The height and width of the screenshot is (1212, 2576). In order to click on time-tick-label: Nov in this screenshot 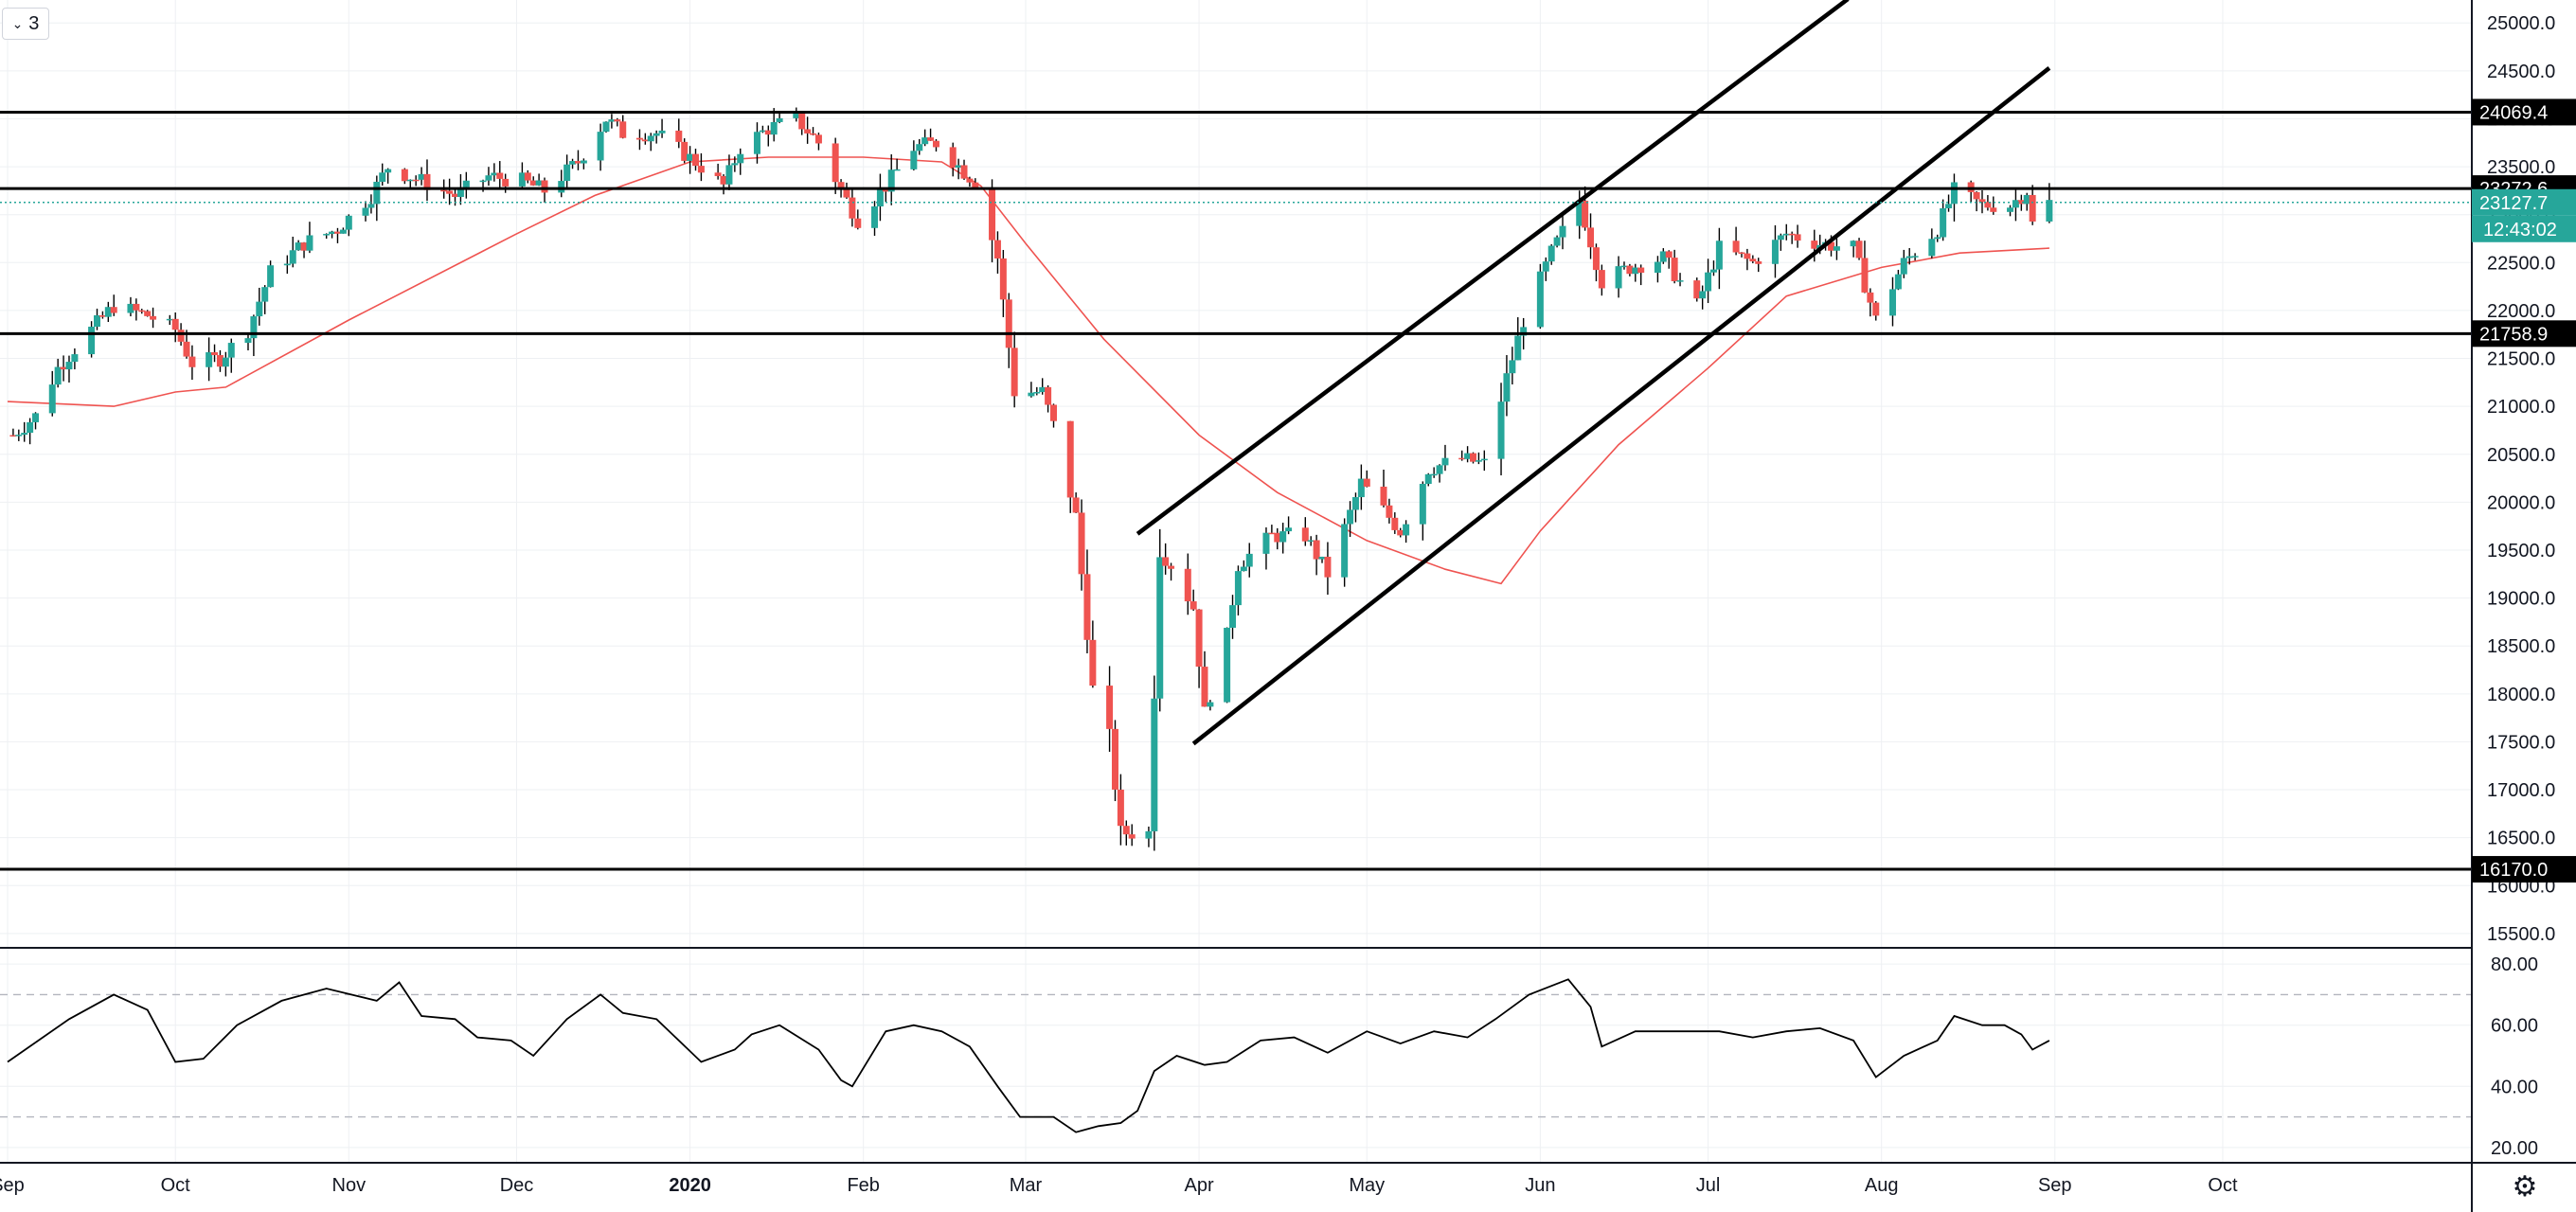, I will do `click(349, 1185)`.